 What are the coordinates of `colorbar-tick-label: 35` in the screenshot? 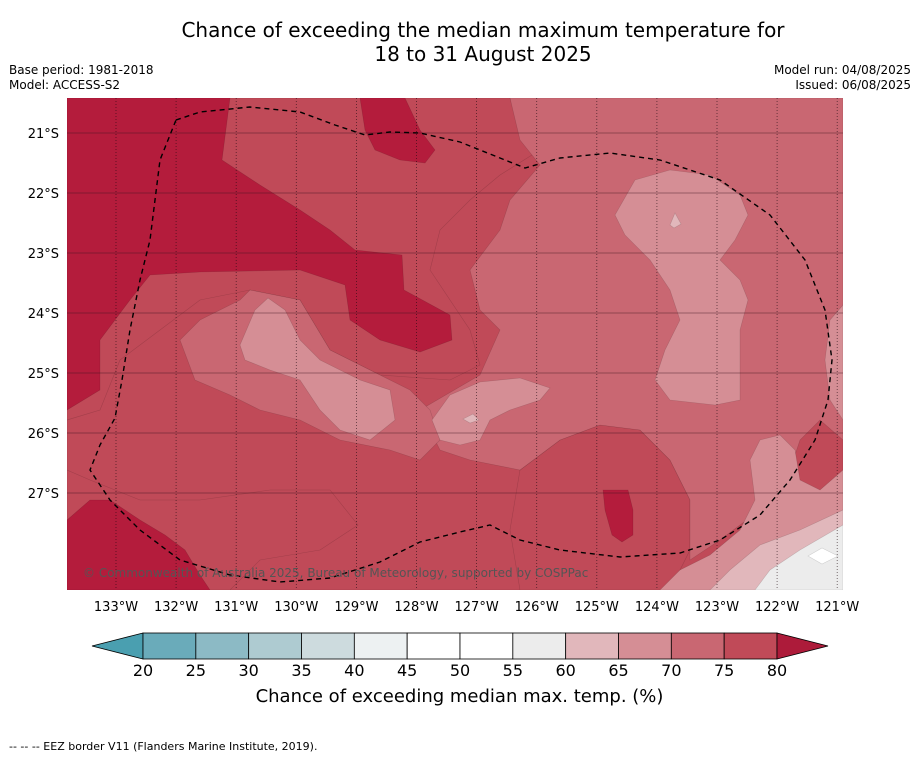 It's located at (301, 670).